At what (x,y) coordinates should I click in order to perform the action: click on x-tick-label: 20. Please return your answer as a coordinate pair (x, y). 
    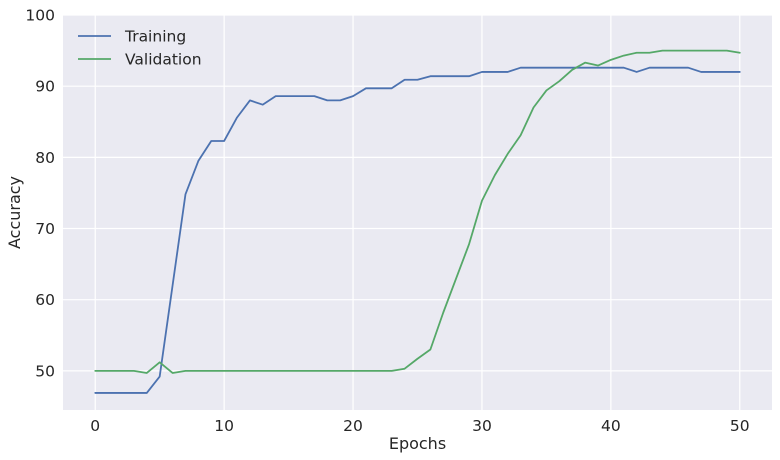
    Looking at the image, I should click on (353, 426).